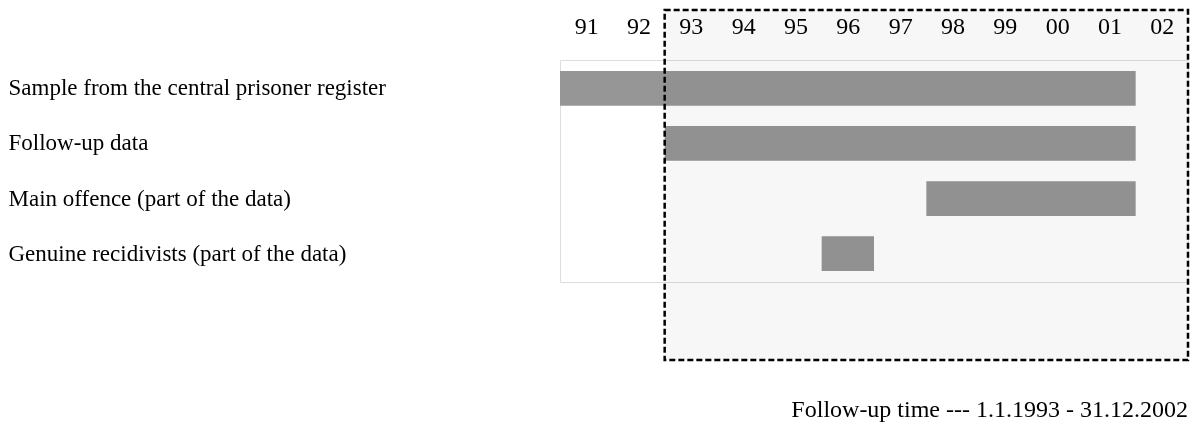 This screenshot has width=1204, height=430. What do you see at coordinates (639, 25) in the screenshot?
I see `x-tick-label: 92` at bounding box center [639, 25].